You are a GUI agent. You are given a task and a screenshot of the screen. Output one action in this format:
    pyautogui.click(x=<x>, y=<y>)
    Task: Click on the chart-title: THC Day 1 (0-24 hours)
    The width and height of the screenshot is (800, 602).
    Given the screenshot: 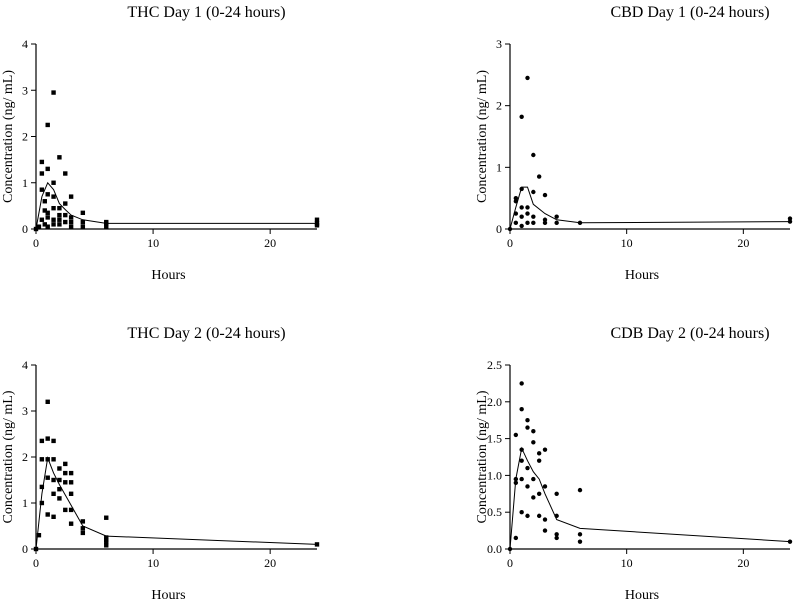 What is the action you would take?
    pyautogui.click(x=206, y=12)
    